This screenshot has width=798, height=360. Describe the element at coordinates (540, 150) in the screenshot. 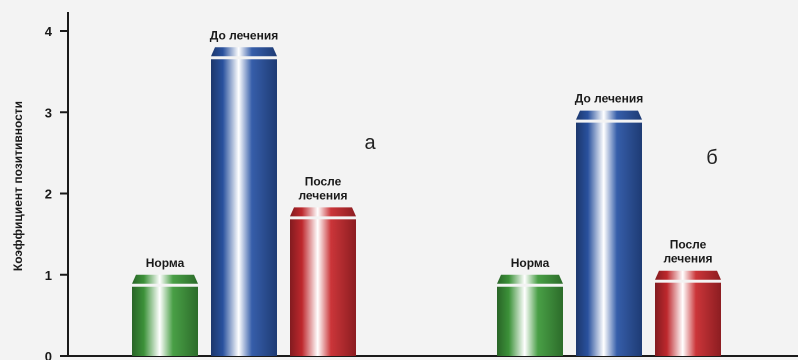

I see `panel-letters: аб` at that location.